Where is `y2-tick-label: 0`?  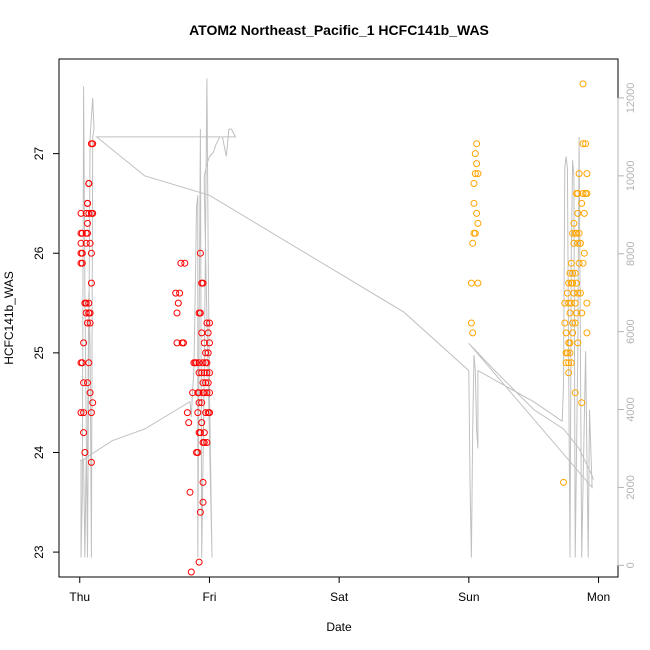 y2-tick-label: 0 is located at coordinates (631, 565).